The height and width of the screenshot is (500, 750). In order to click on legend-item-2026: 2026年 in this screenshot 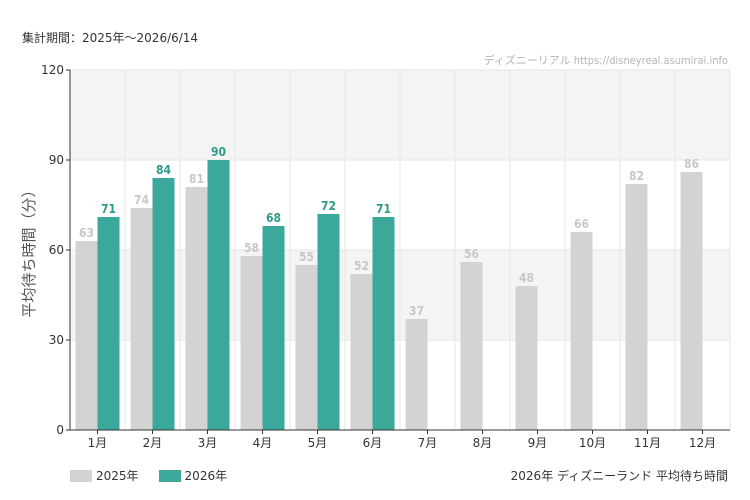, I will do `click(193, 475)`.